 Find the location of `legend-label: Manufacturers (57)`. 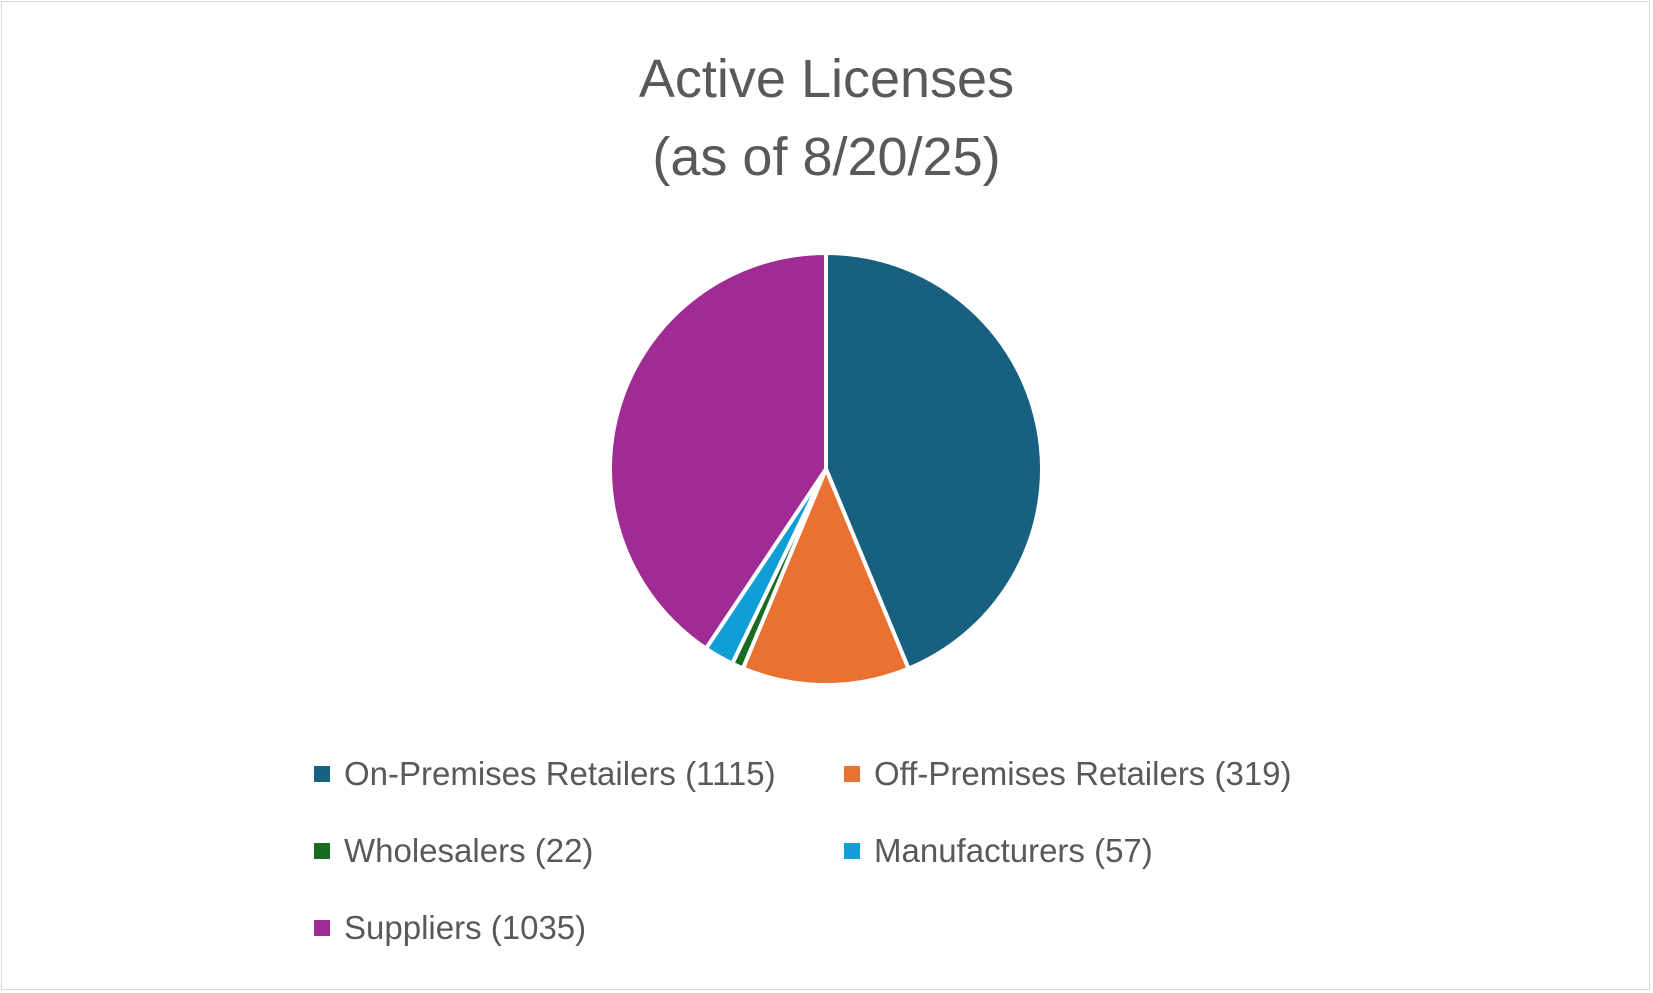

legend-label: Manufacturers (57) is located at coordinates (1013, 850).